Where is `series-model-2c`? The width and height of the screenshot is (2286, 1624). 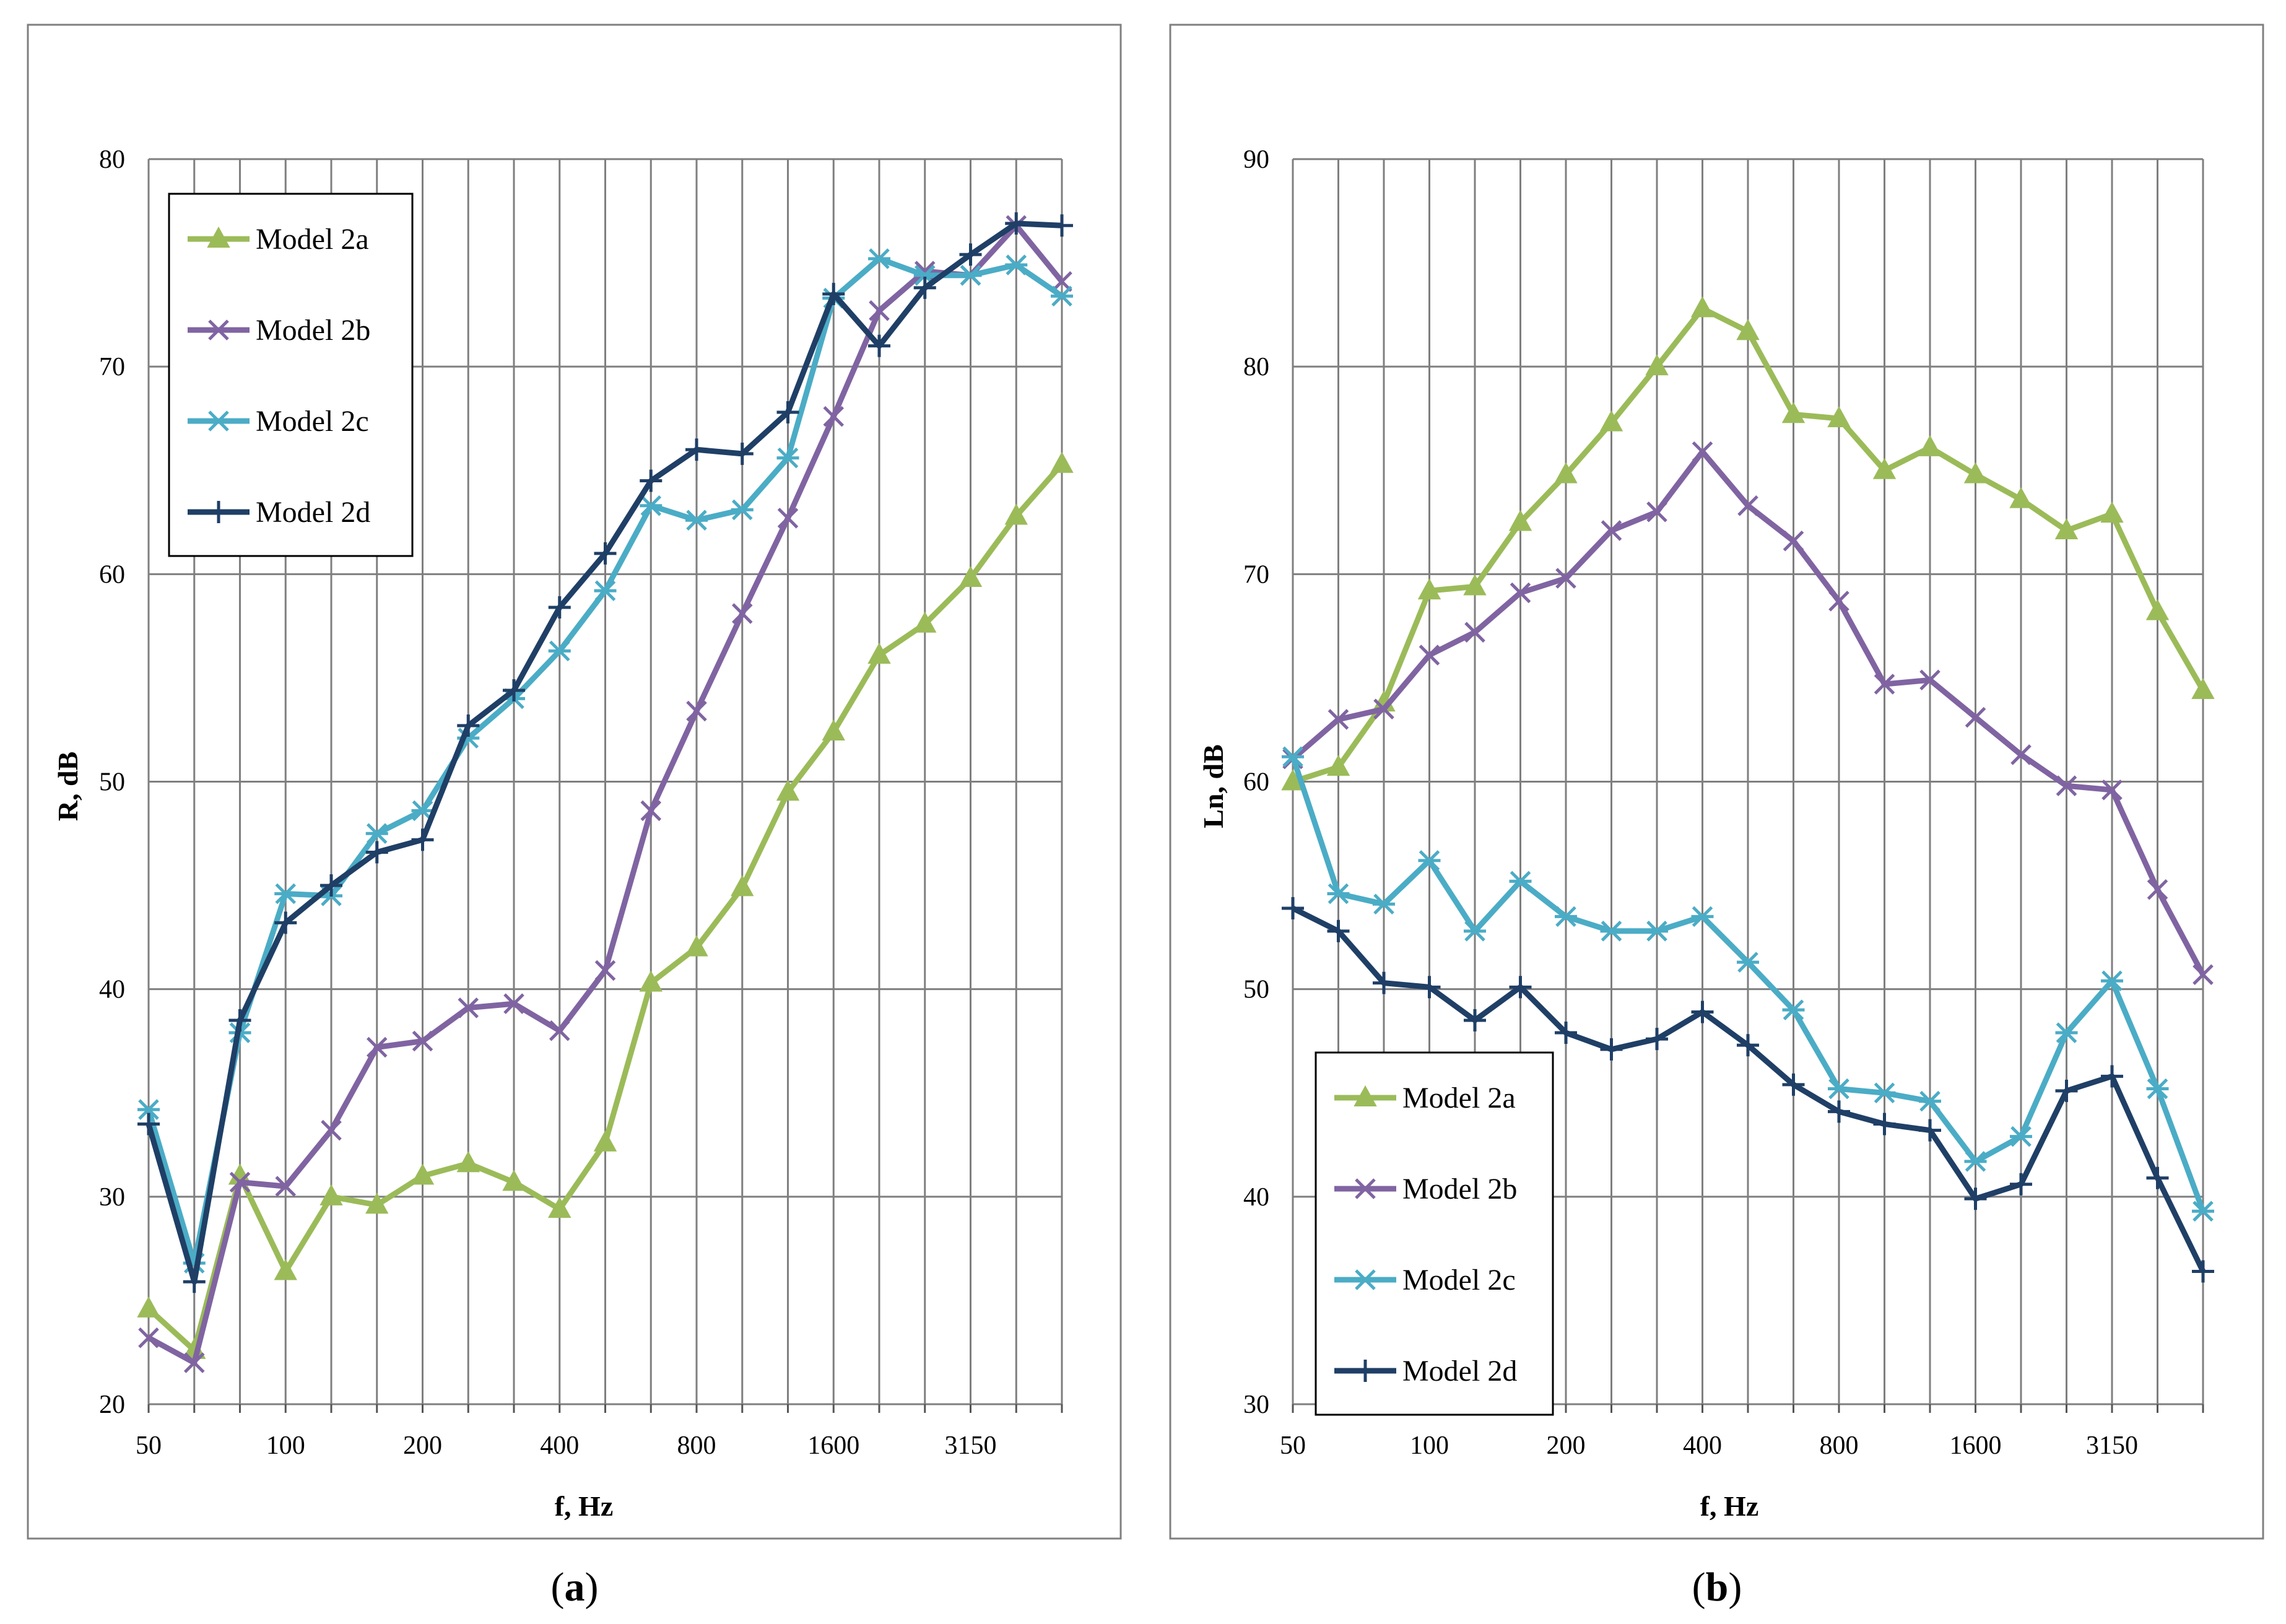
series-model-2c is located at coordinates (1748, 984).